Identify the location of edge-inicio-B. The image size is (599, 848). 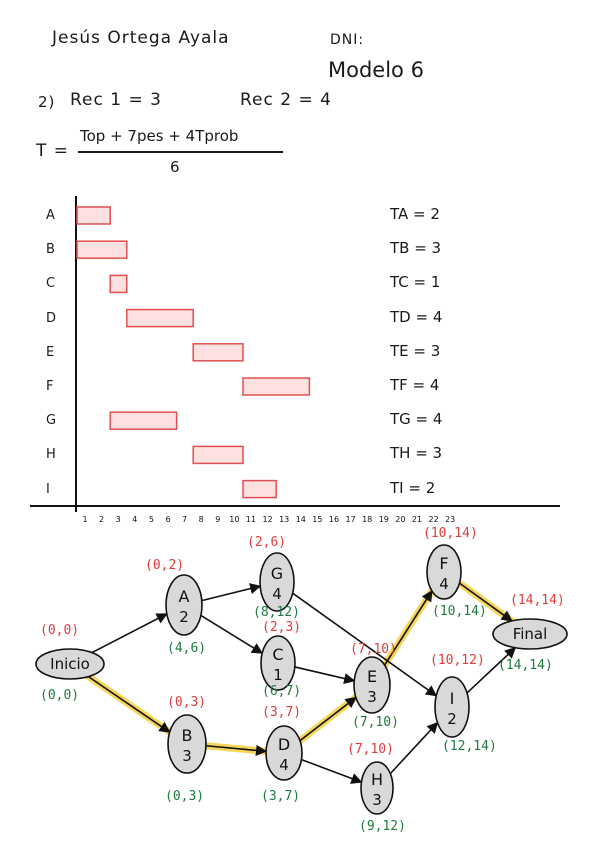
(129, 704).